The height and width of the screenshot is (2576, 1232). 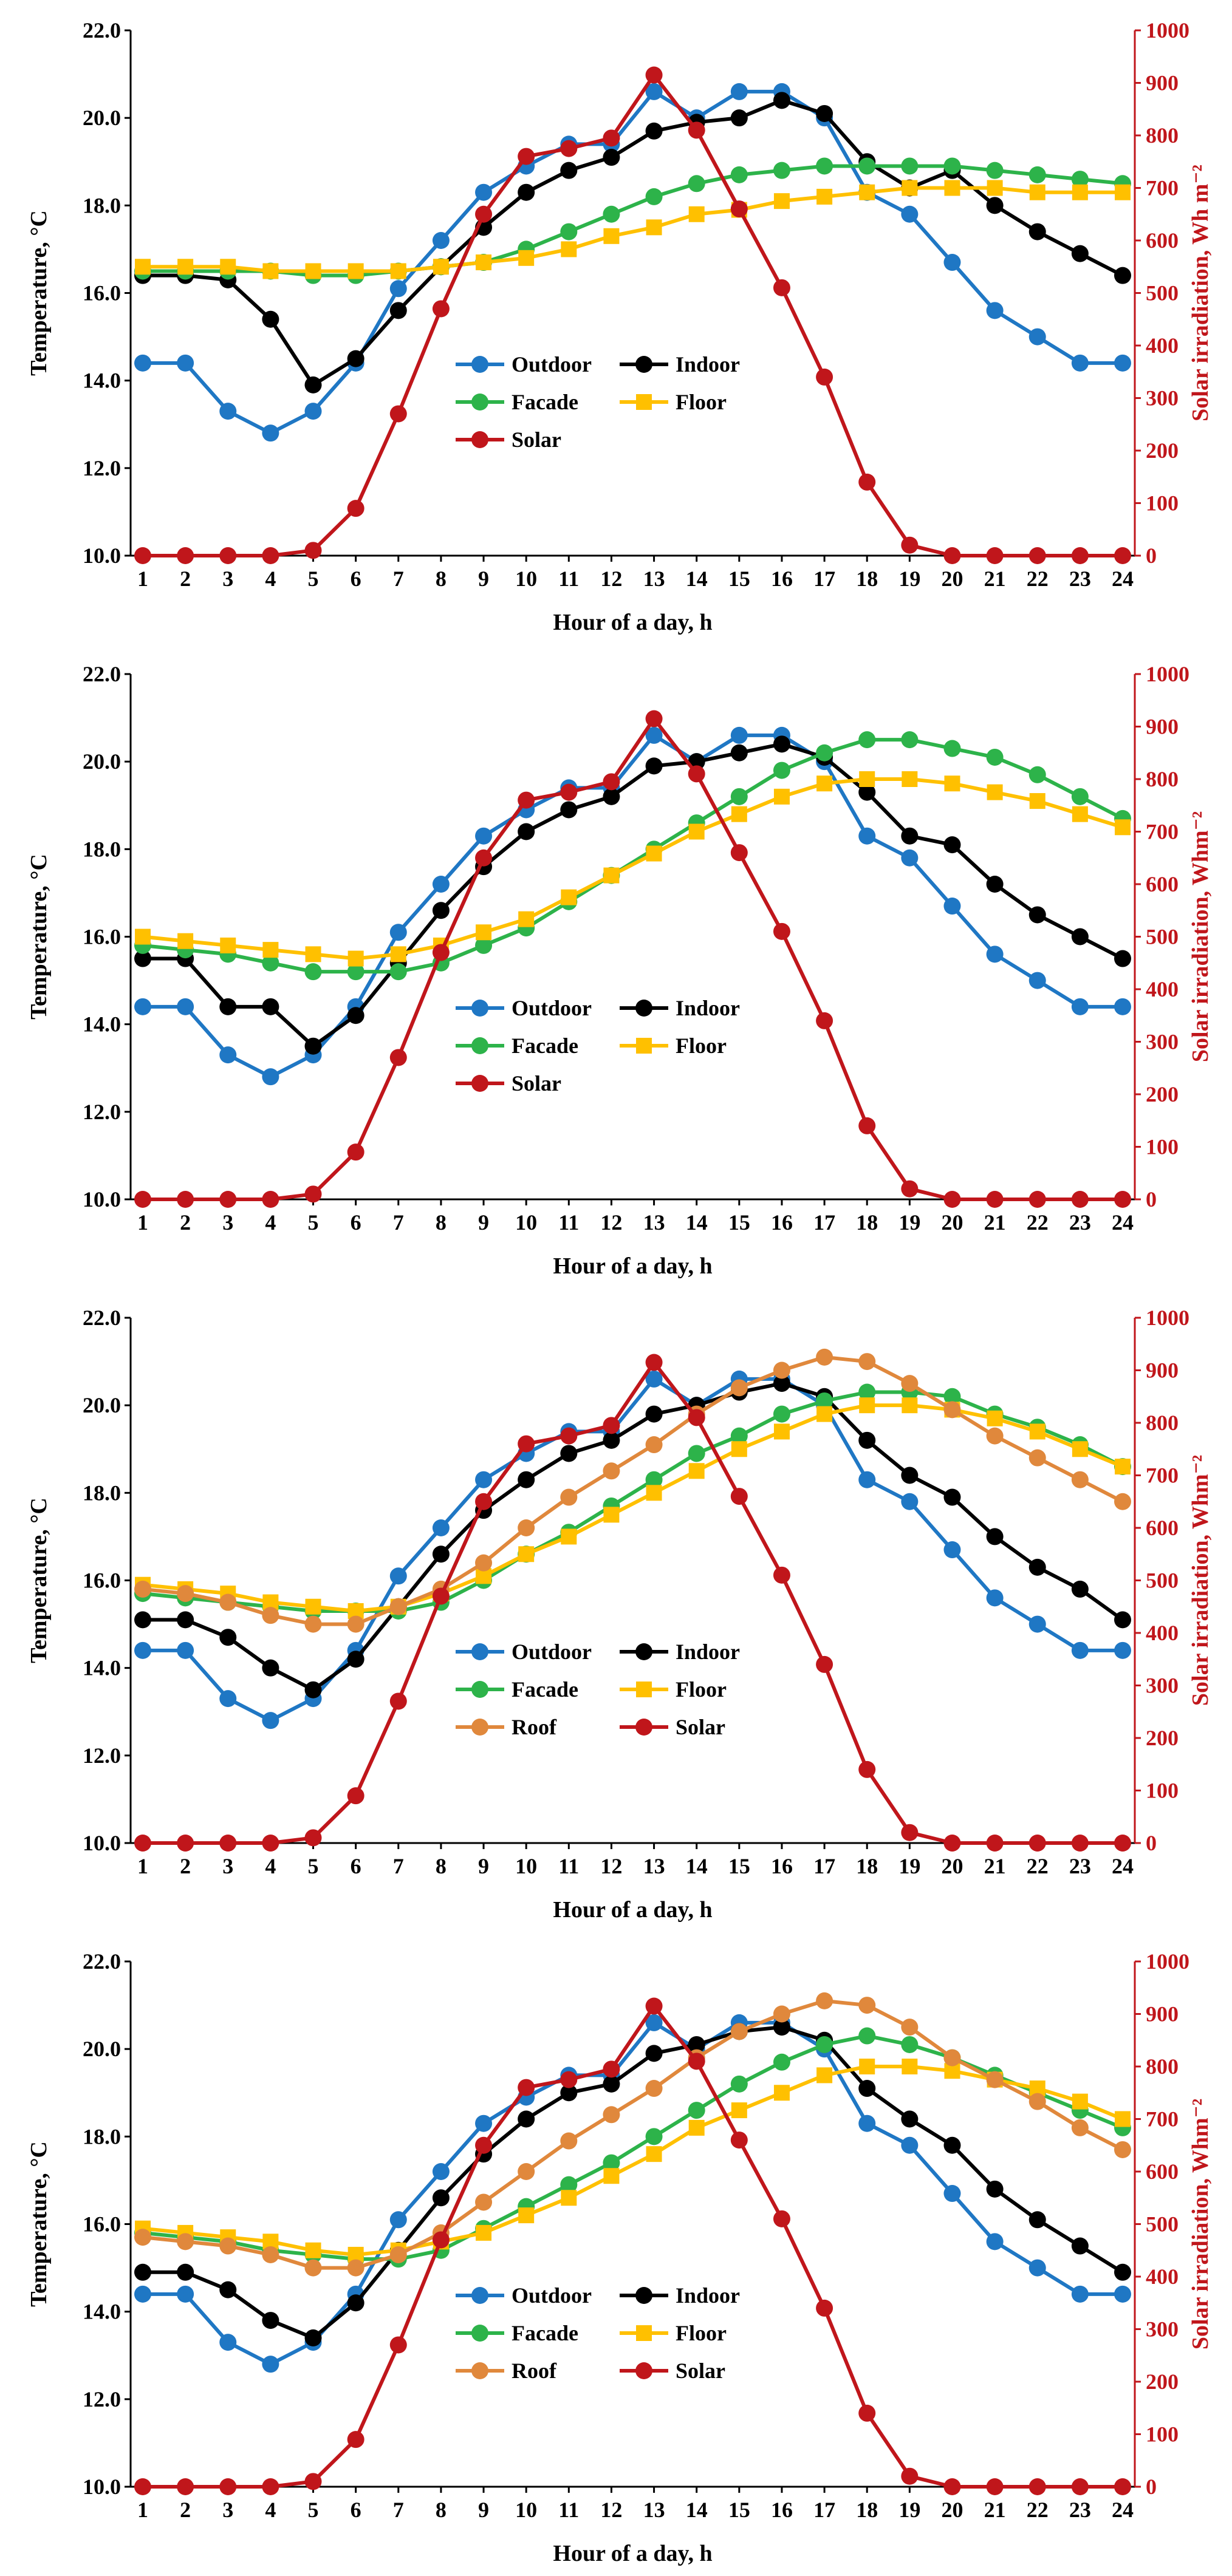 What do you see at coordinates (552, 1008) in the screenshot?
I see `legend-label: Outdoor` at bounding box center [552, 1008].